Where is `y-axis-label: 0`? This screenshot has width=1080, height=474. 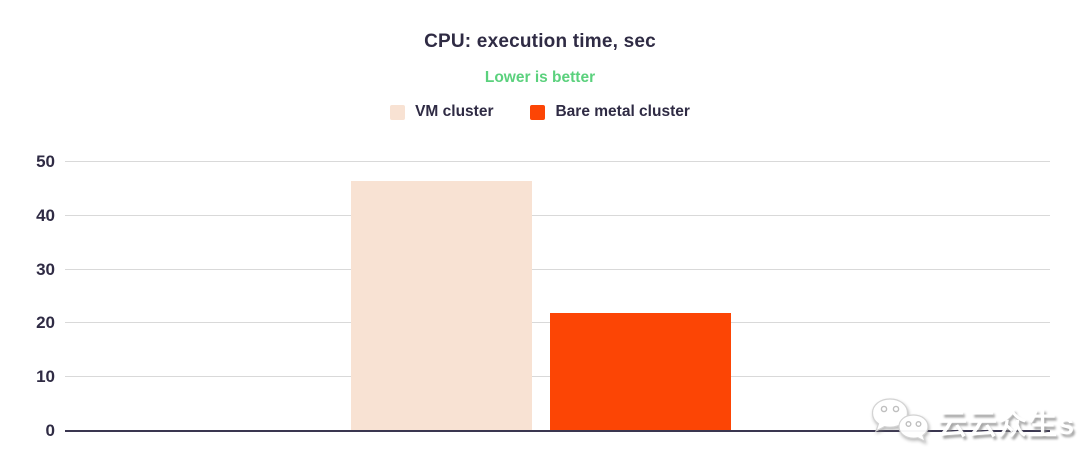
y-axis-label: 0 is located at coordinates (50, 430).